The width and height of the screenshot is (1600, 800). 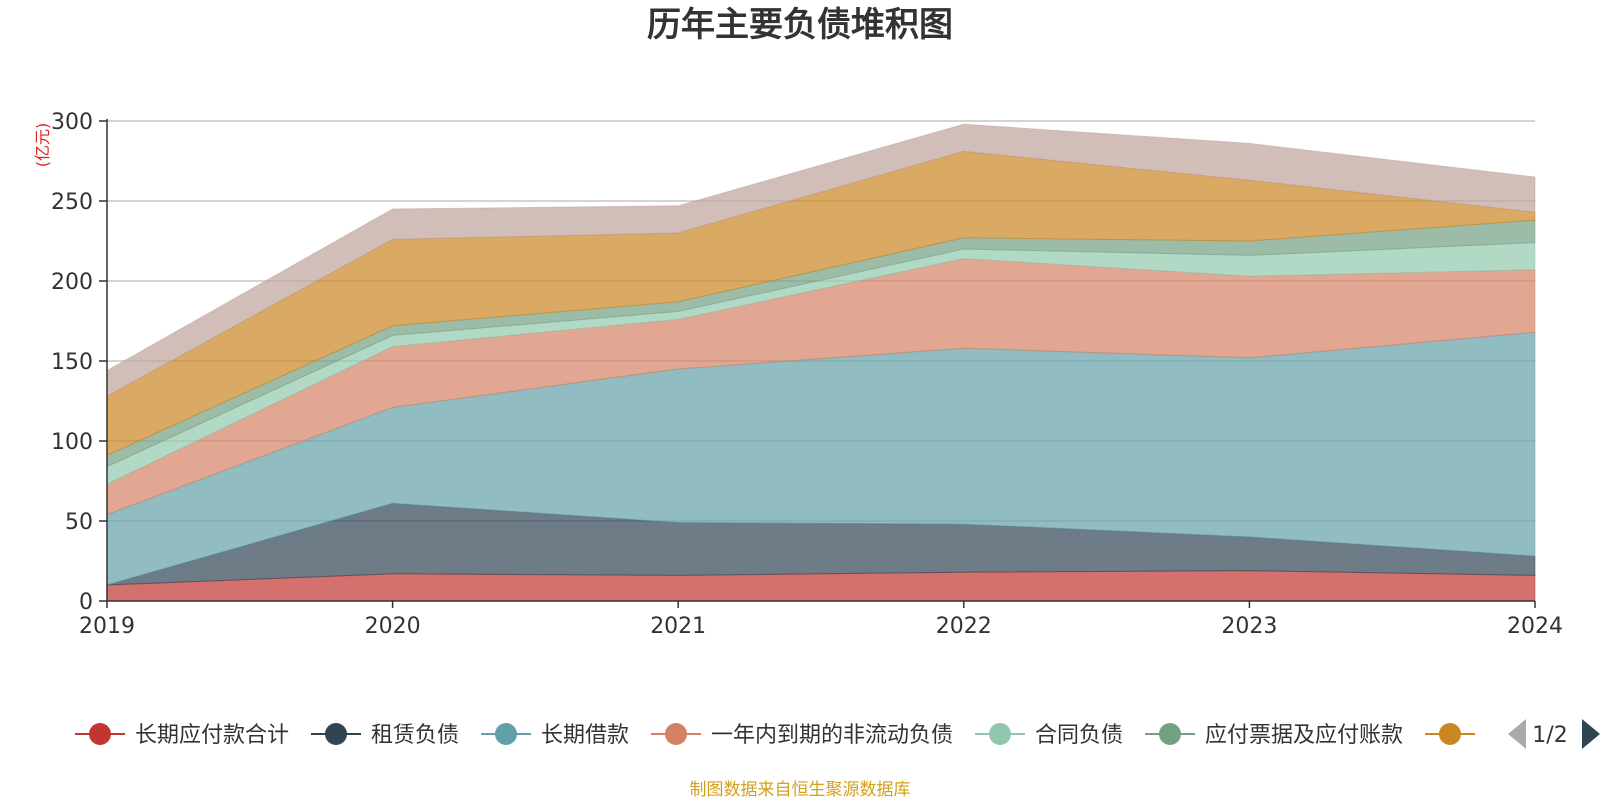 I want to click on legend-label: 长期应付款合计, so click(x=212, y=735).